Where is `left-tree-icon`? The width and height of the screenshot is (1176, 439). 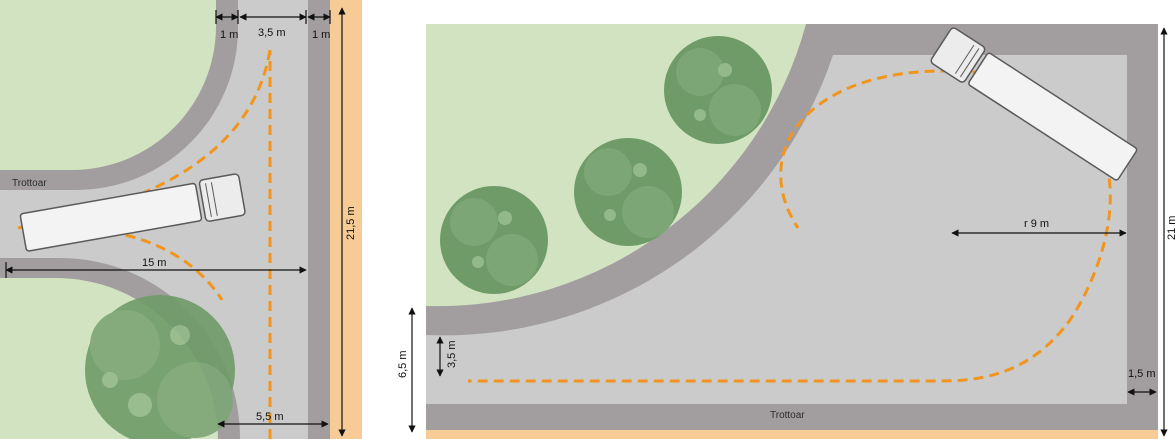
left-tree-icon is located at coordinates (160, 367).